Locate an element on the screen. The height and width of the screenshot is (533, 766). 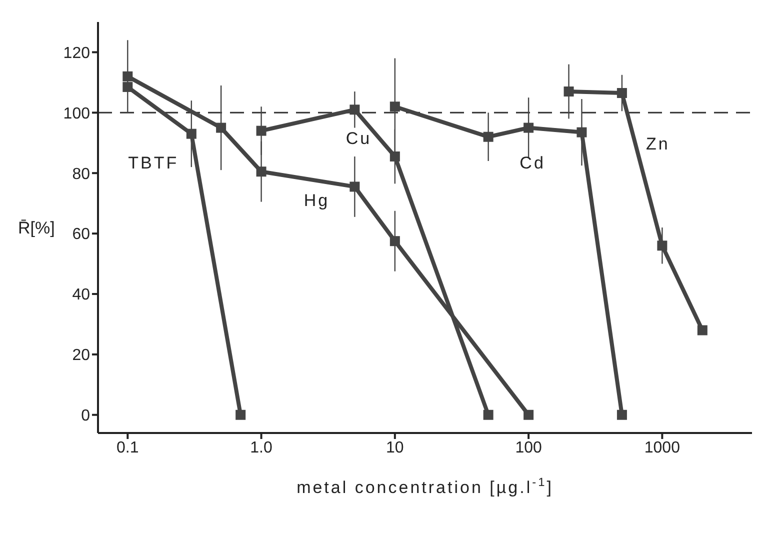
series-label: Cd is located at coordinates (533, 162).